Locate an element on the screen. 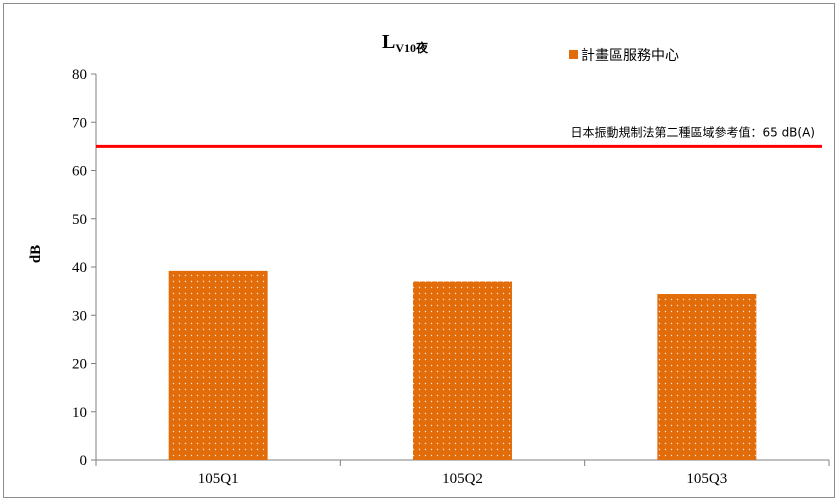 The image size is (840, 503). y-axis: 0 10 20 30 40 50 60 70 80 is located at coordinates (84, 268).